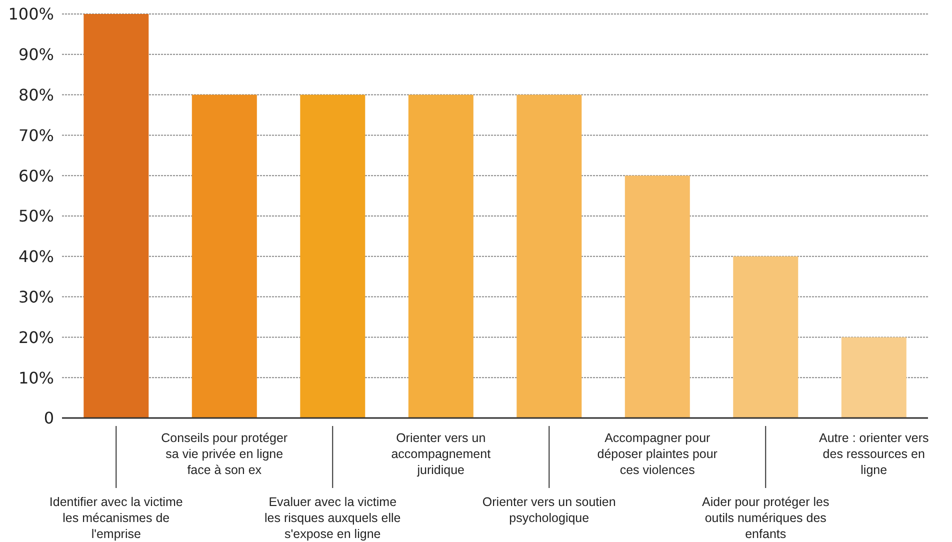 The width and height of the screenshot is (952, 542). What do you see at coordinates (766, 518) in the screenshot?
I see `x-tick-label: Aider pour protéger les outils numériques des enfants` at bounding box center [766, 518].